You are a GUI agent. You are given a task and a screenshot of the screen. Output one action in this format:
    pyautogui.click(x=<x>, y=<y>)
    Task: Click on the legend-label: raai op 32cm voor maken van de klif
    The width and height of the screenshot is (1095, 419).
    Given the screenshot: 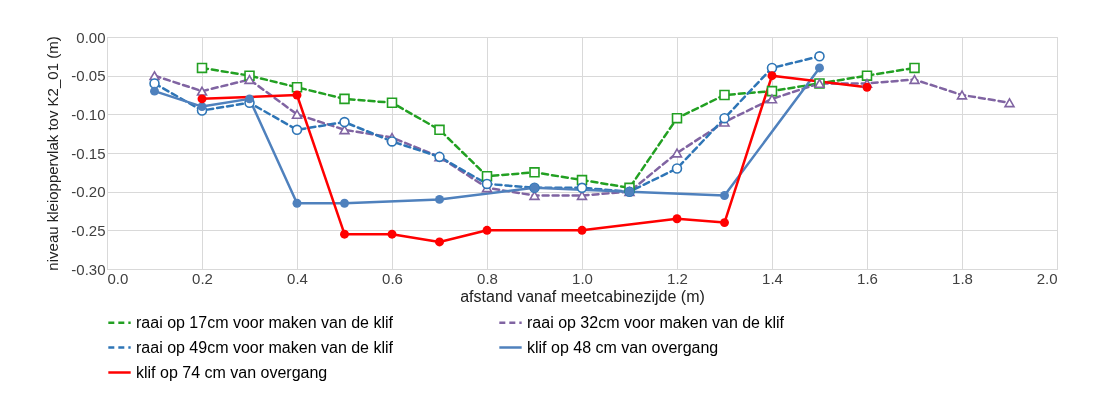 What is the action you would take?
    pyautogui.click(x=656, y=322)
    